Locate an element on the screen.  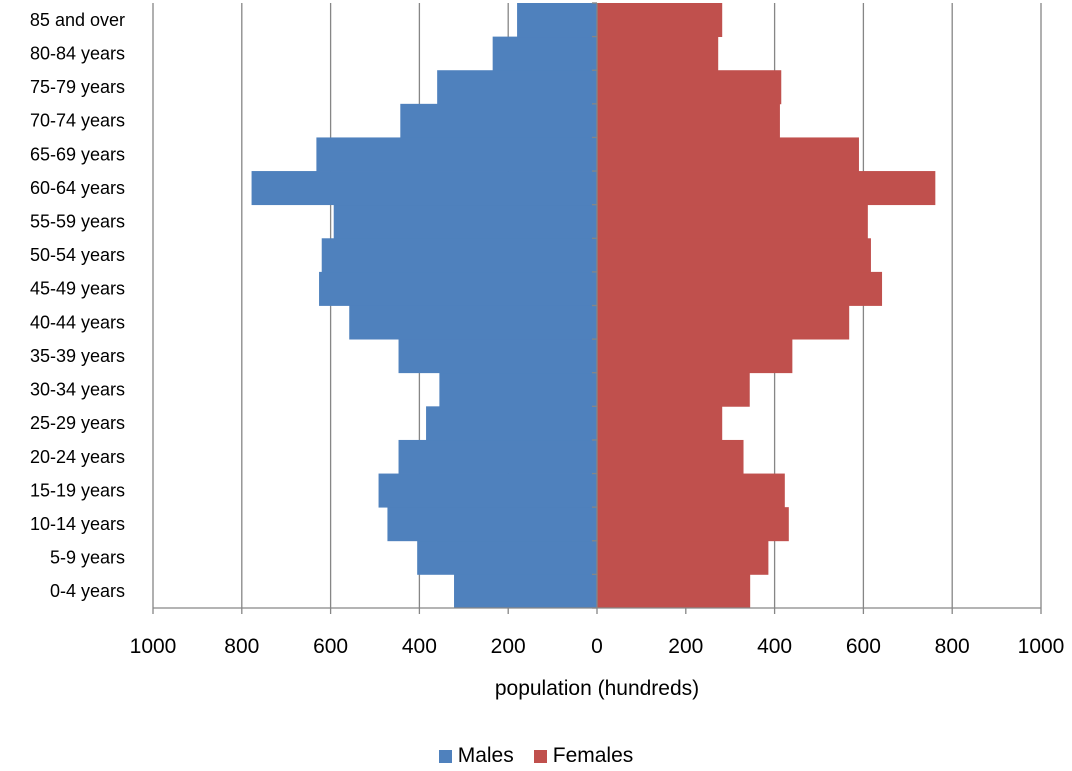
y-tick-label: 5-9 years is located at coordinates (87, 558).